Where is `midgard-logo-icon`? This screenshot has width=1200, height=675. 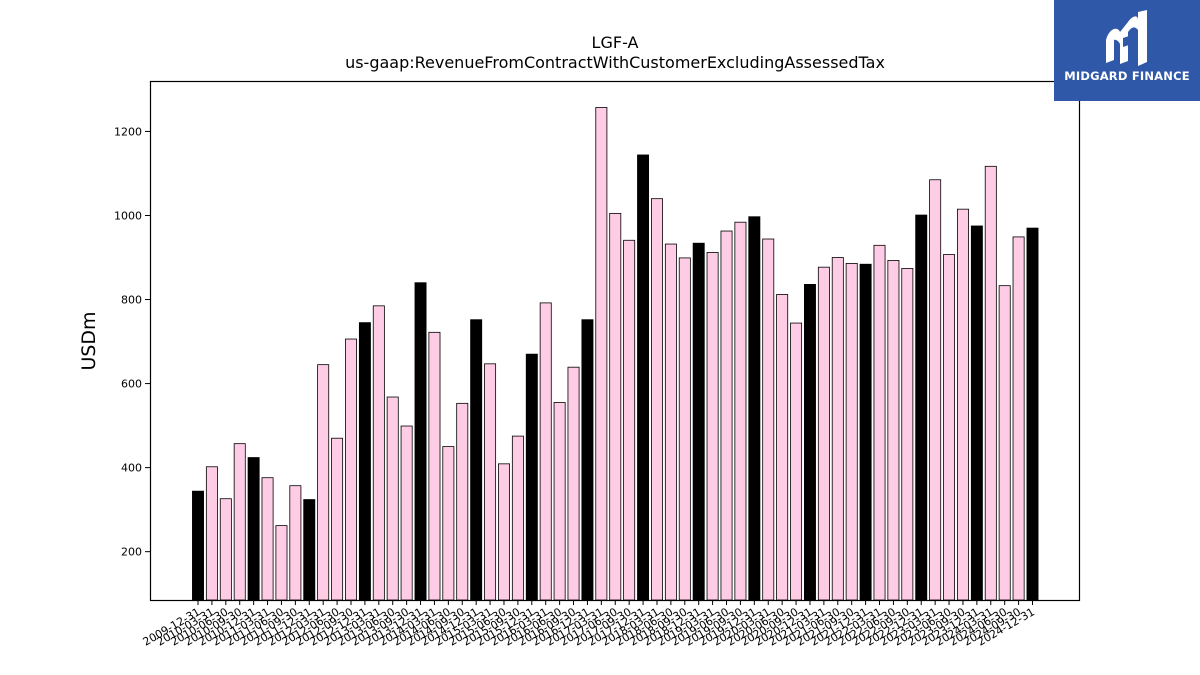
midgard-logo-icon is located at coordinates (1126, 38).